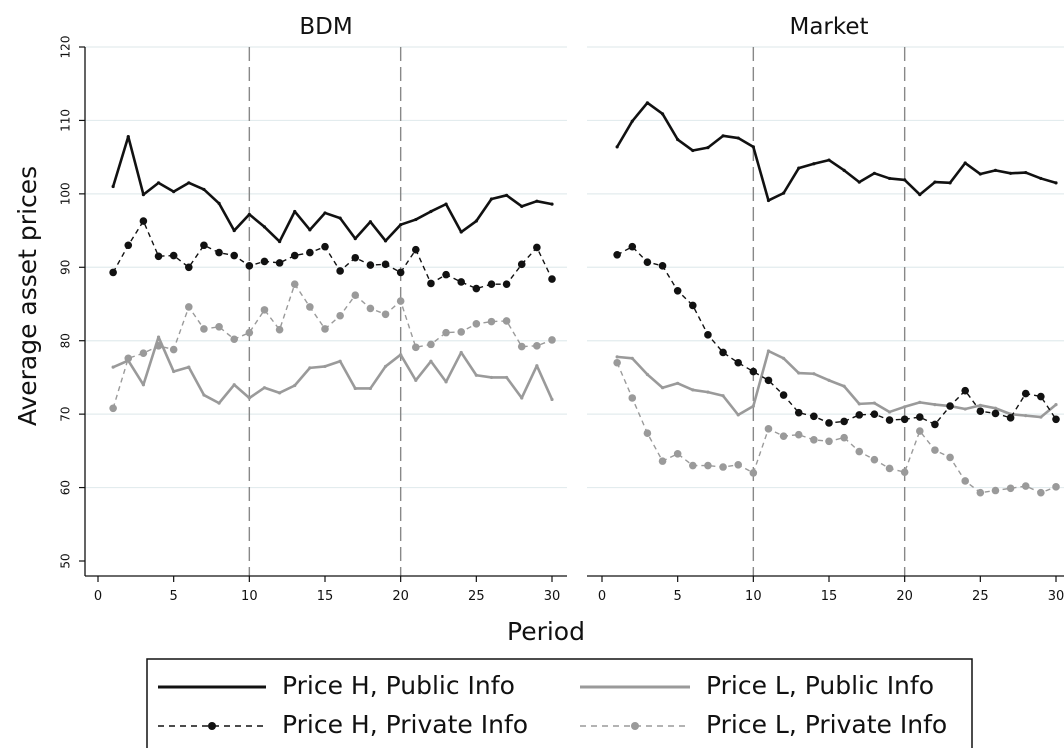 Image resolution: width=1064 pixels, height=748 pixels. I want to click on market-series-l-priv, so click(836, 428).